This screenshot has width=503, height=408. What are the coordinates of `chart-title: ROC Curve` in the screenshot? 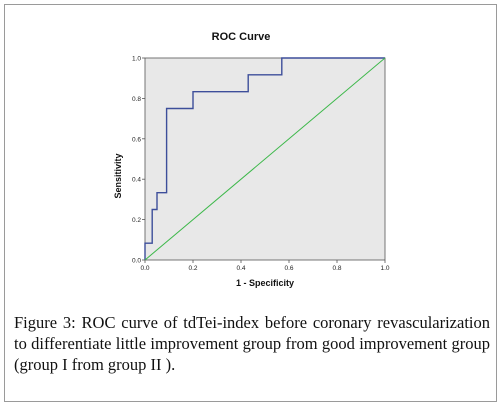 It's located at (241, 37).